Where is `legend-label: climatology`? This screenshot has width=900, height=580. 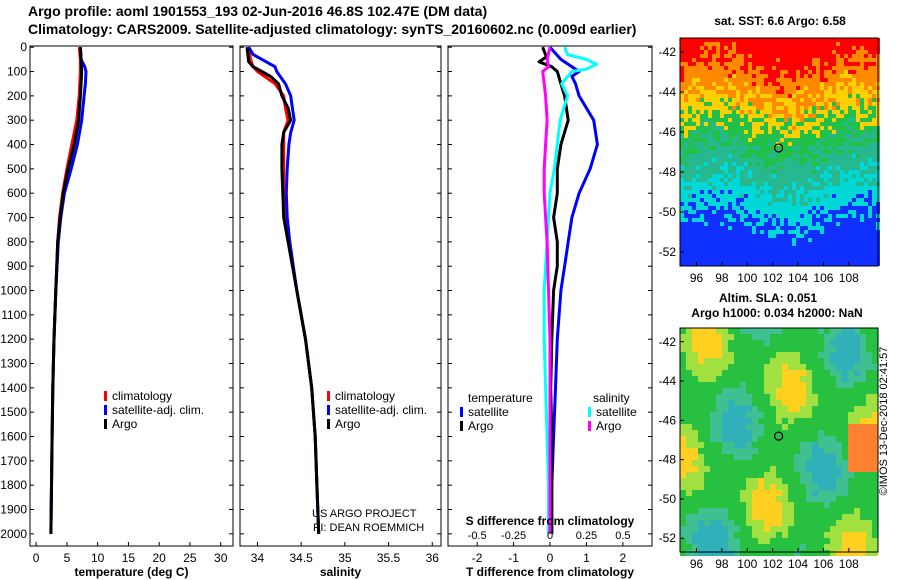
legend-label: climatology is located at coordinates (142, 396).